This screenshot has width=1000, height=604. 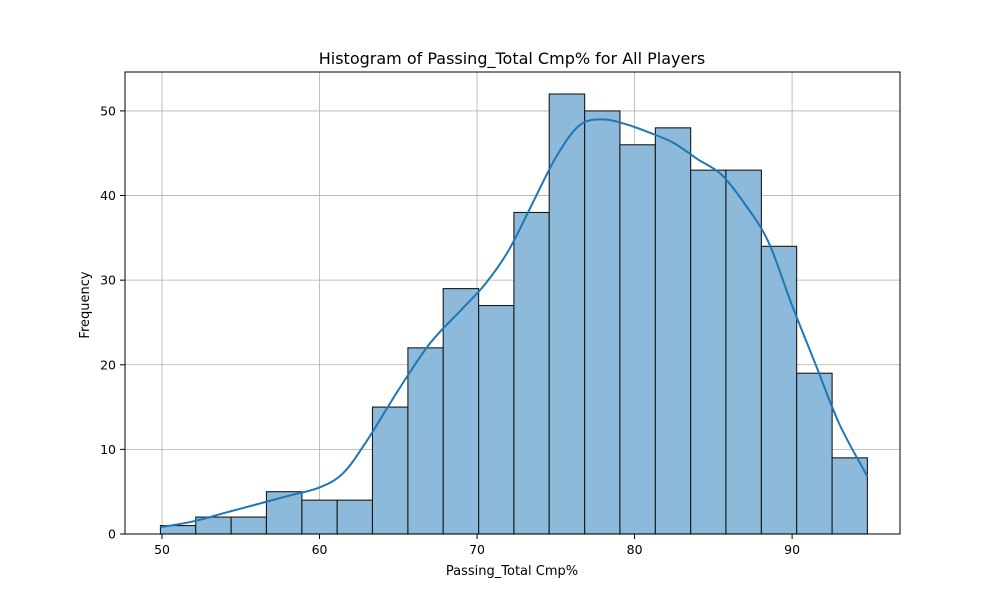 I want to click on x-tick-label: 80, so click(x=635, y=549).